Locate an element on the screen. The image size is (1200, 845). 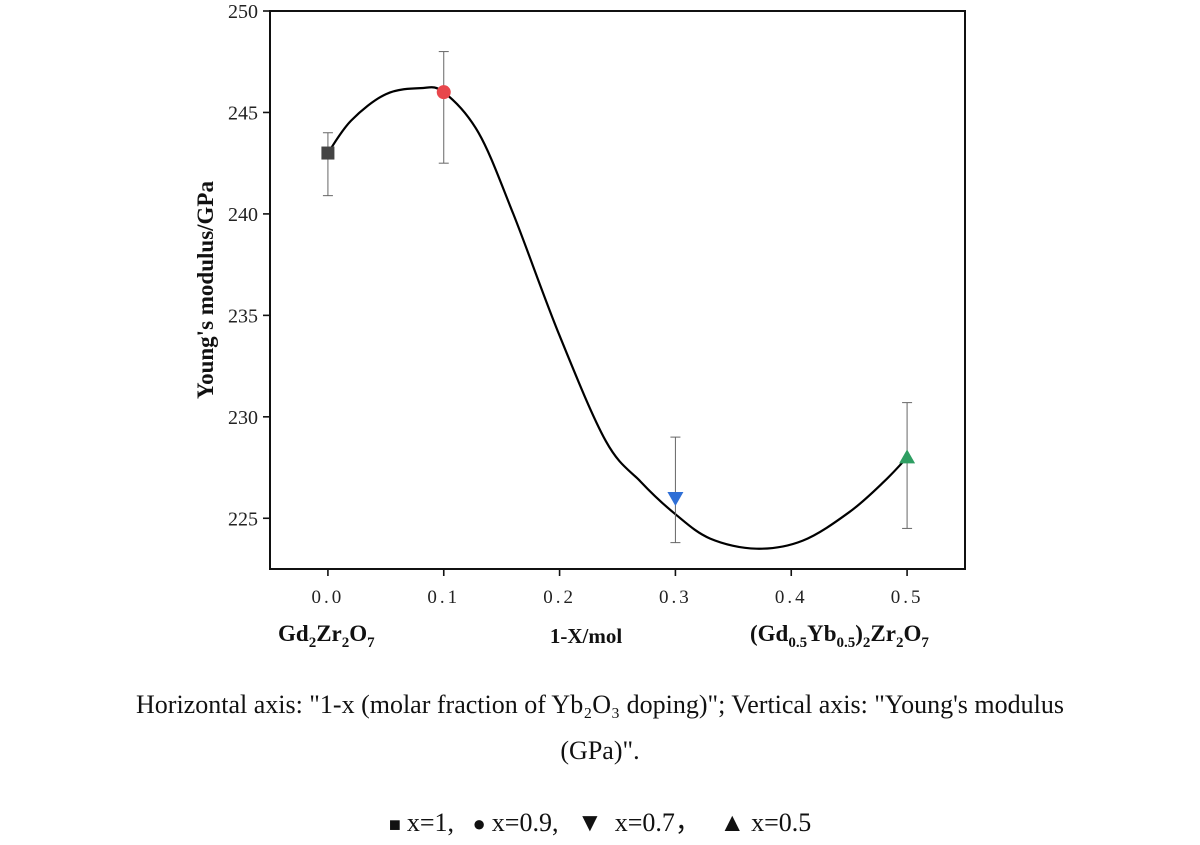
x-tick-label: 0.3 is located at coordinates (675, 597).